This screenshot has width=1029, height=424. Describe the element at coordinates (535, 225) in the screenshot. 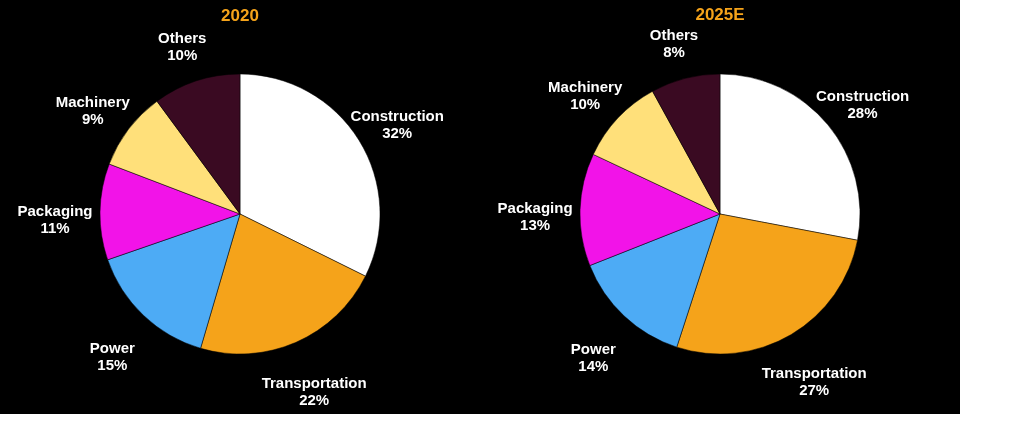

I see `data-label: 13%` at that location.